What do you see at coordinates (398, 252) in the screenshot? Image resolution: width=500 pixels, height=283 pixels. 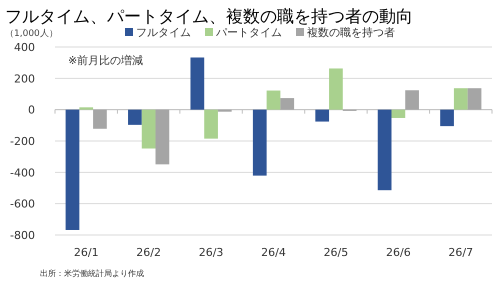 I see `x-tick-label: 26/6` at bounding box center [398, 252].